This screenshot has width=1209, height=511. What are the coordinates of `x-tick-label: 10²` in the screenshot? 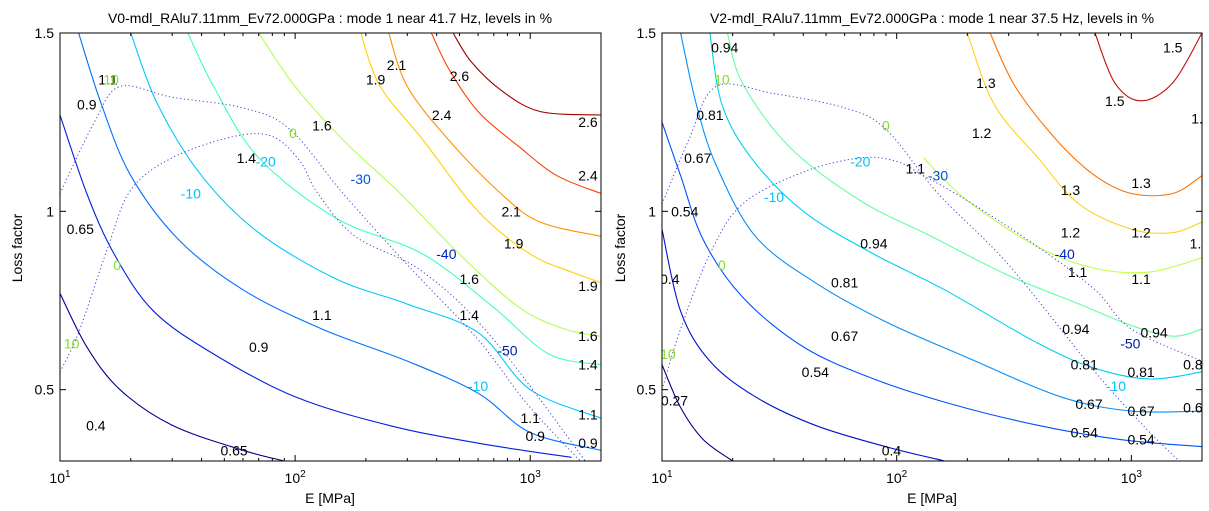 It's located at (296, 477).